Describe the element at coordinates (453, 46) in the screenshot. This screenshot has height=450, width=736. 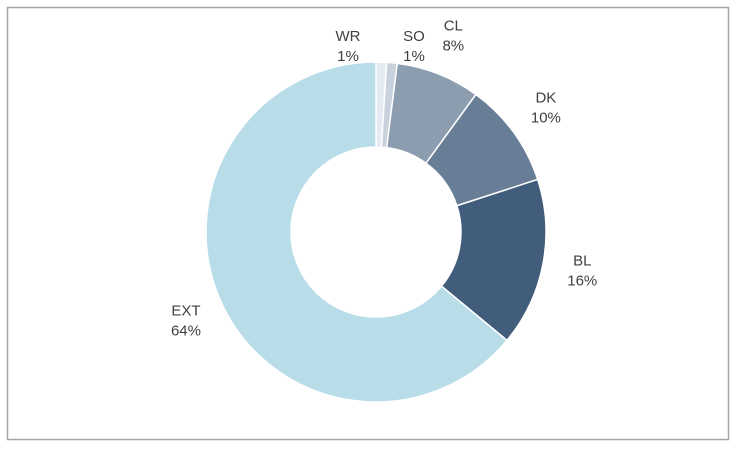
I see `slice-value-label: 8%` at that location.